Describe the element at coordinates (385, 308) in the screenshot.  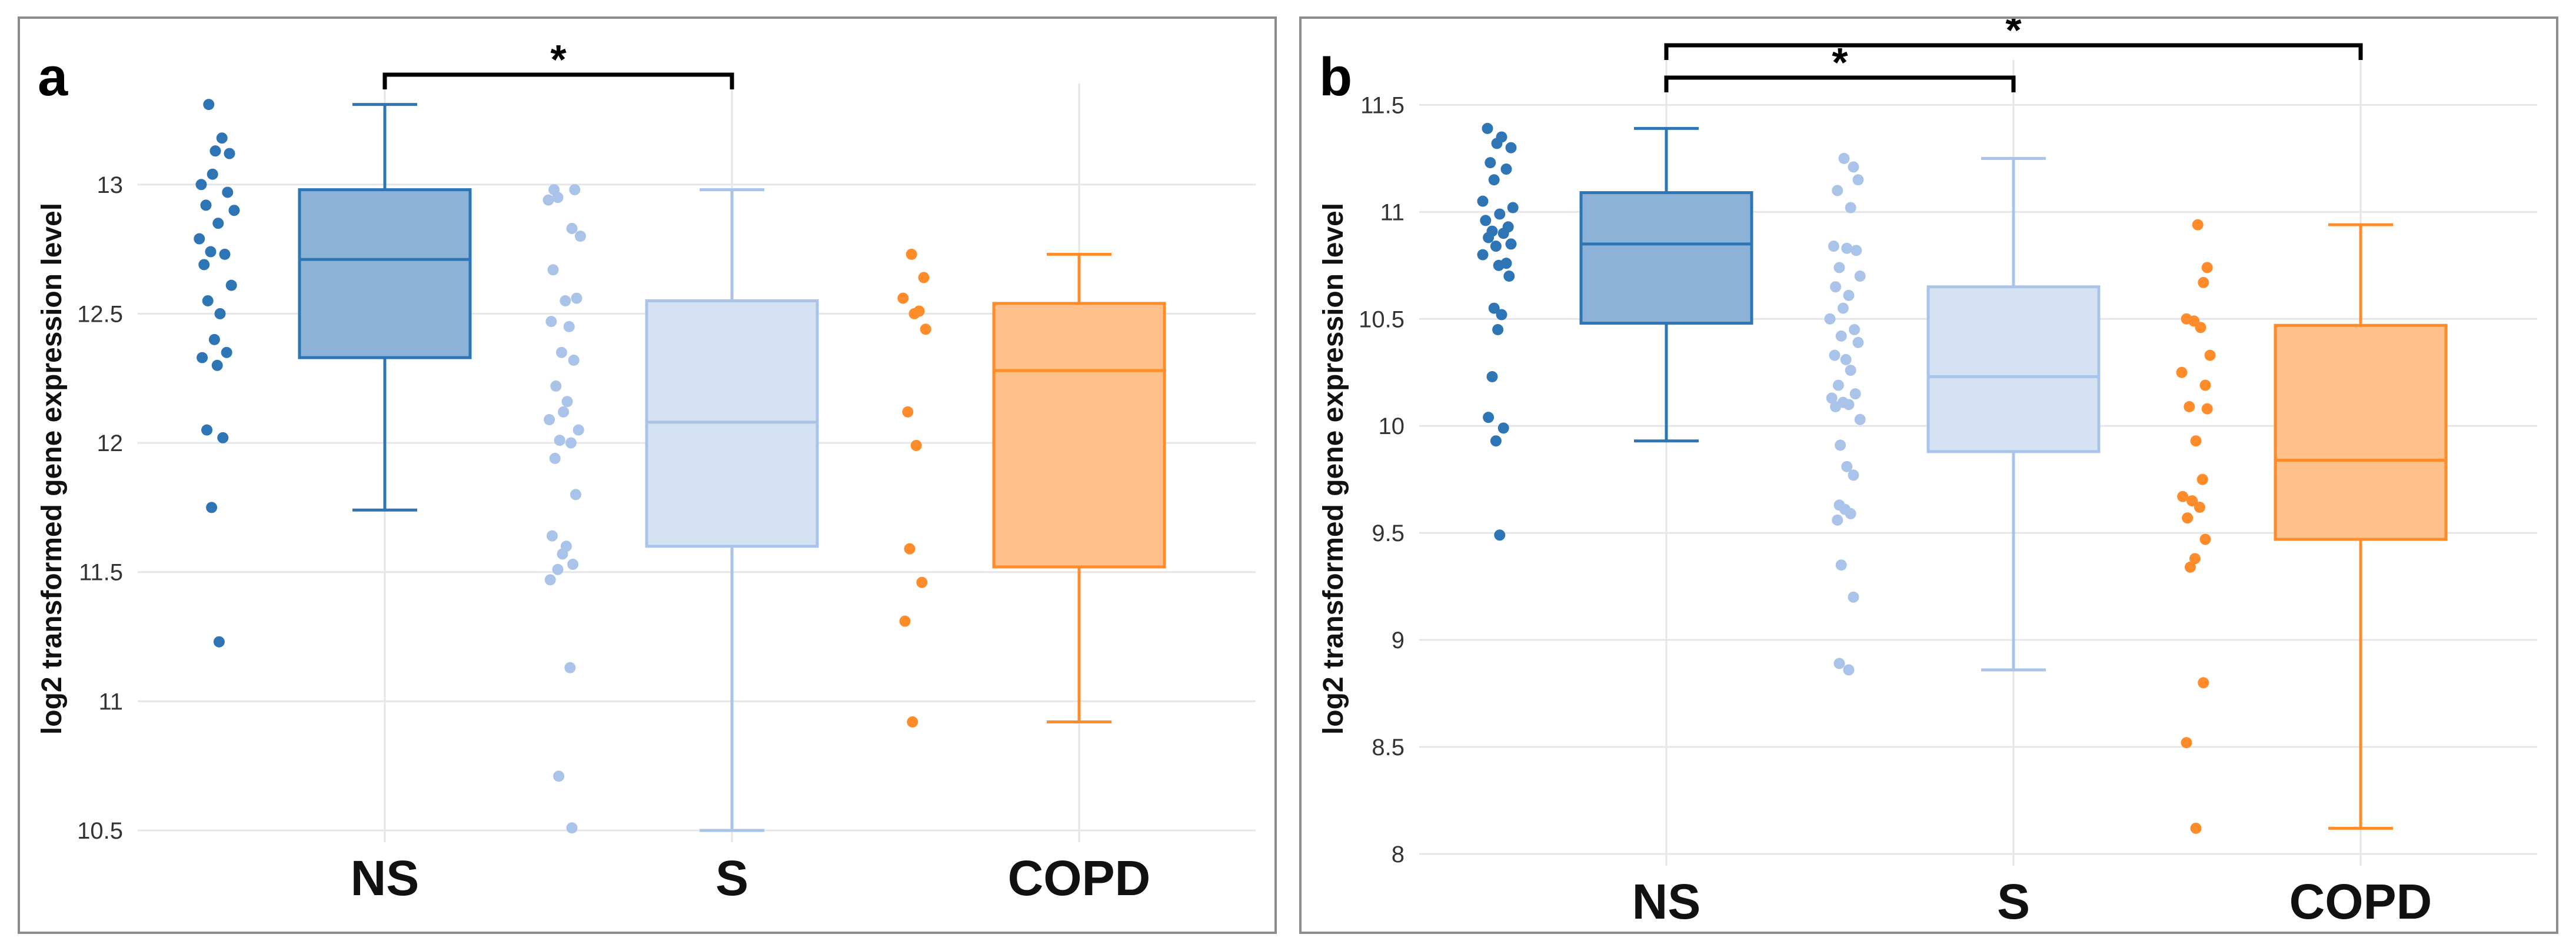
I see `box-group-ns` at that location.